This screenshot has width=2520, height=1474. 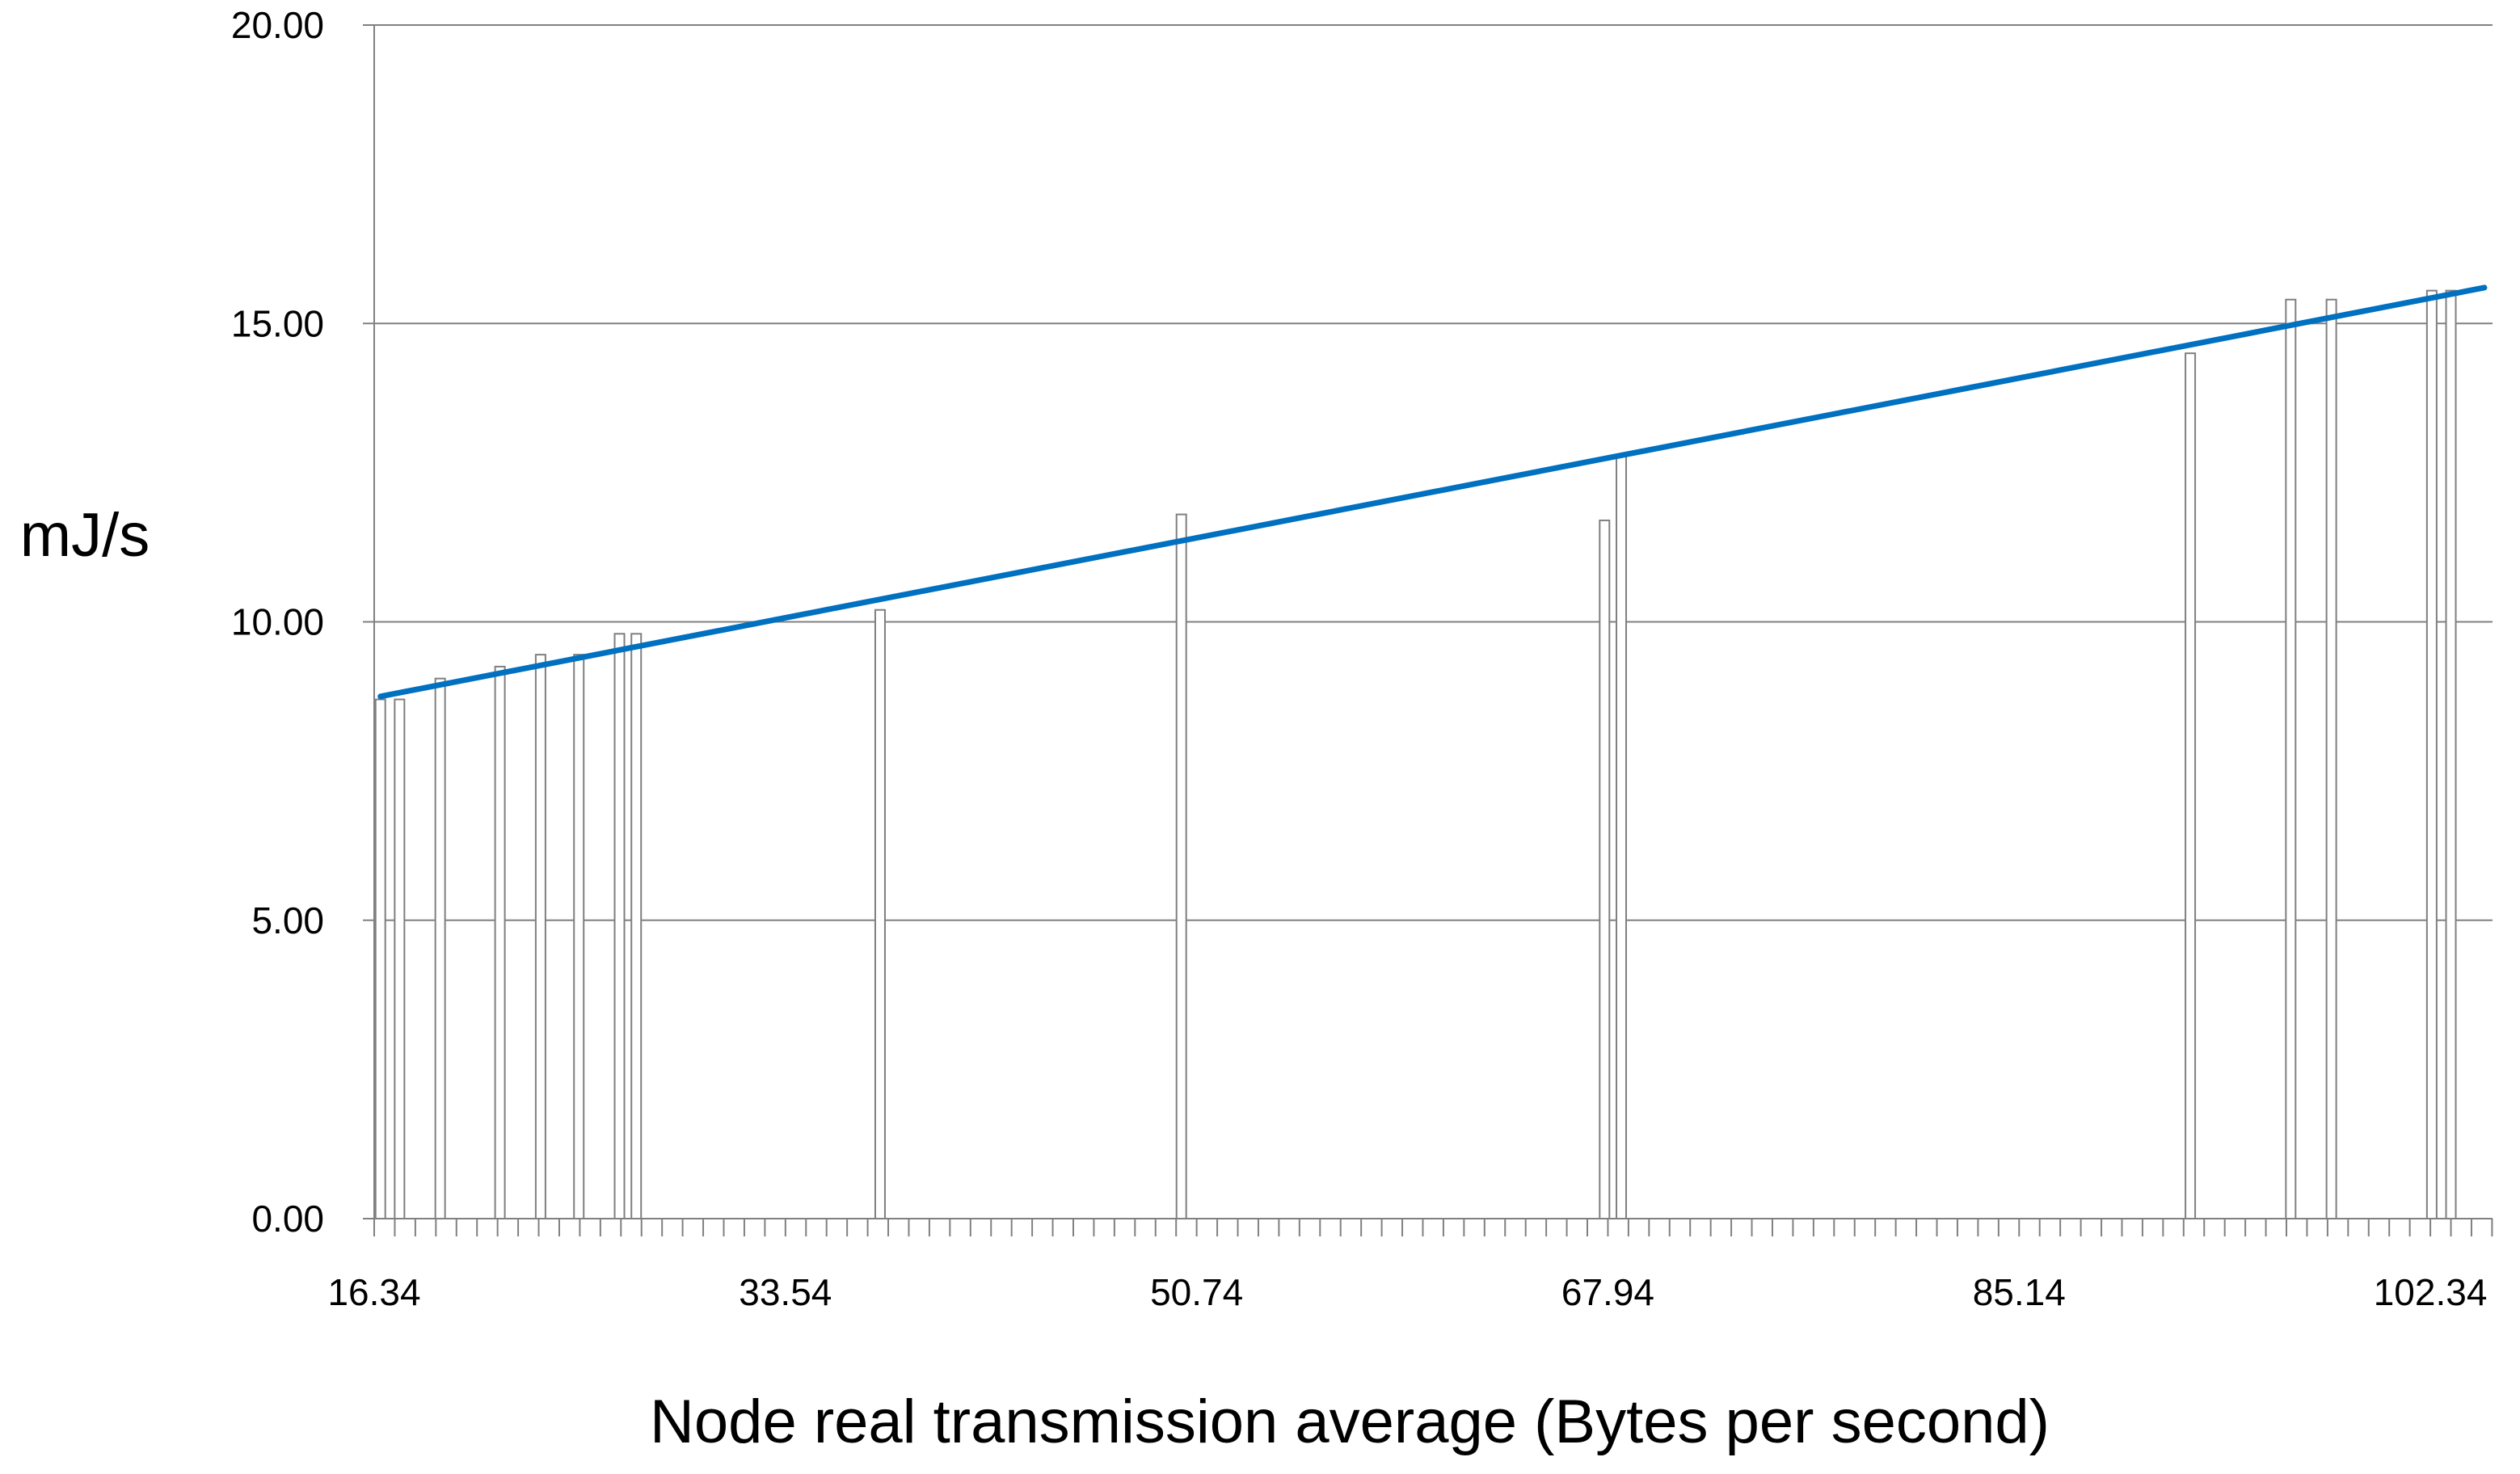 What do you see at coordinates (785, 1292) in the screenshot?
I see `x-tick-label: 33.54` at bounding box center [785, 1292].